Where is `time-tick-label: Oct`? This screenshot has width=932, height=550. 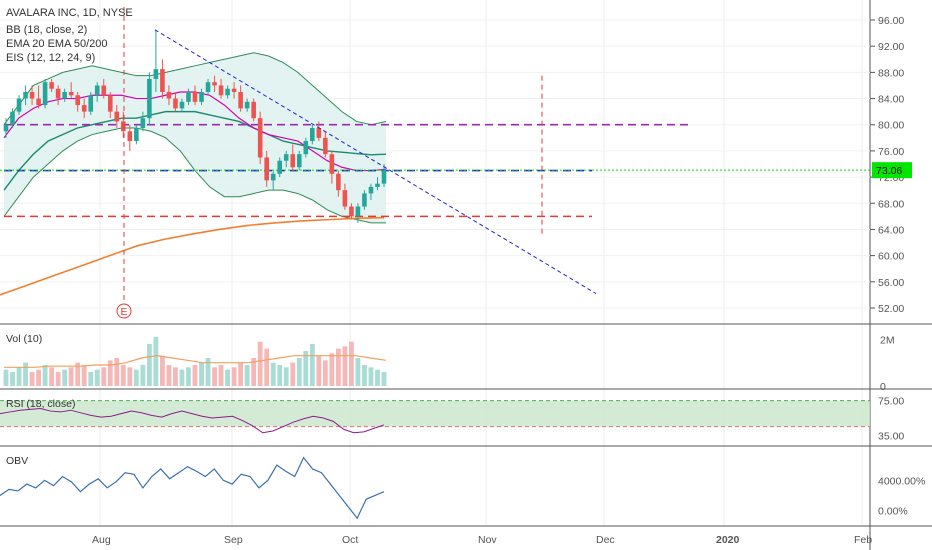 time-tick-label: Oct is located at coordinates (350, 540).